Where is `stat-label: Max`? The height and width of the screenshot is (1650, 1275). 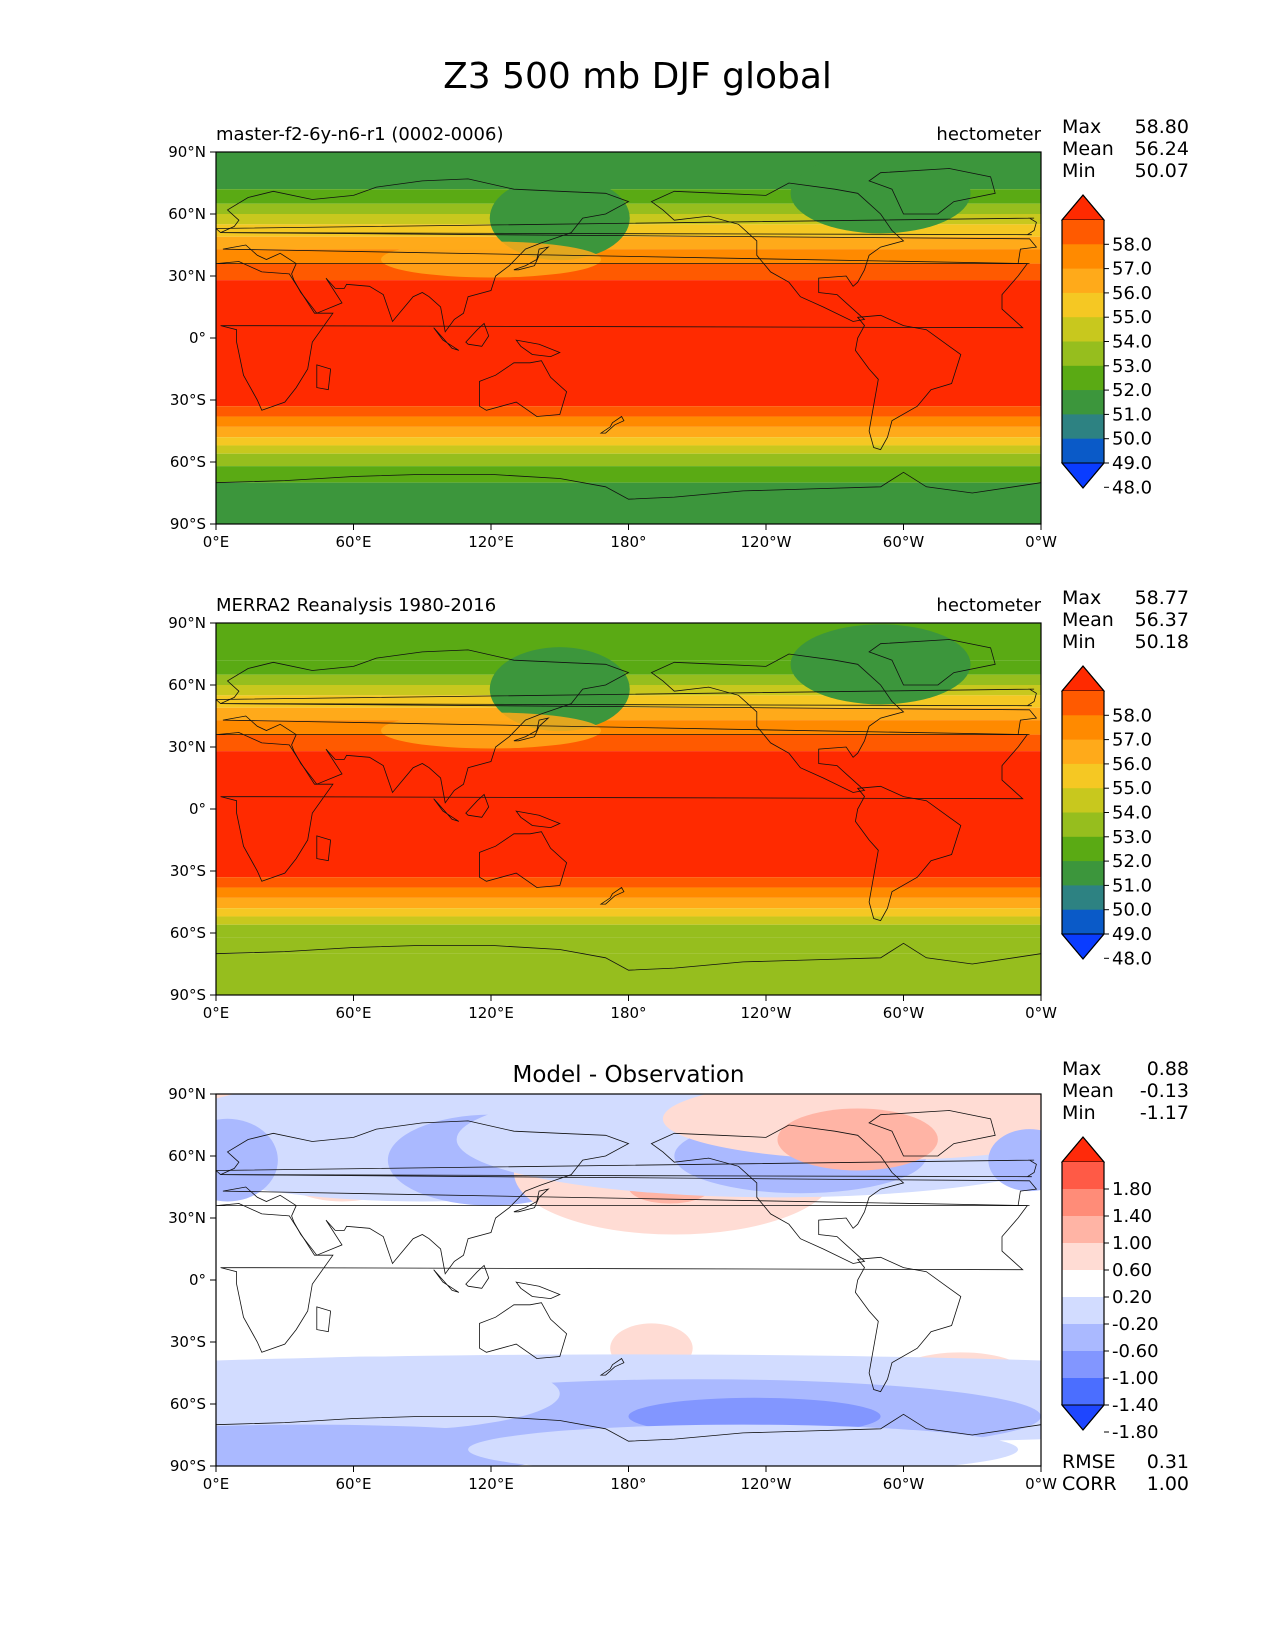
stat-label: Max is located at coordinates (1081, 127).